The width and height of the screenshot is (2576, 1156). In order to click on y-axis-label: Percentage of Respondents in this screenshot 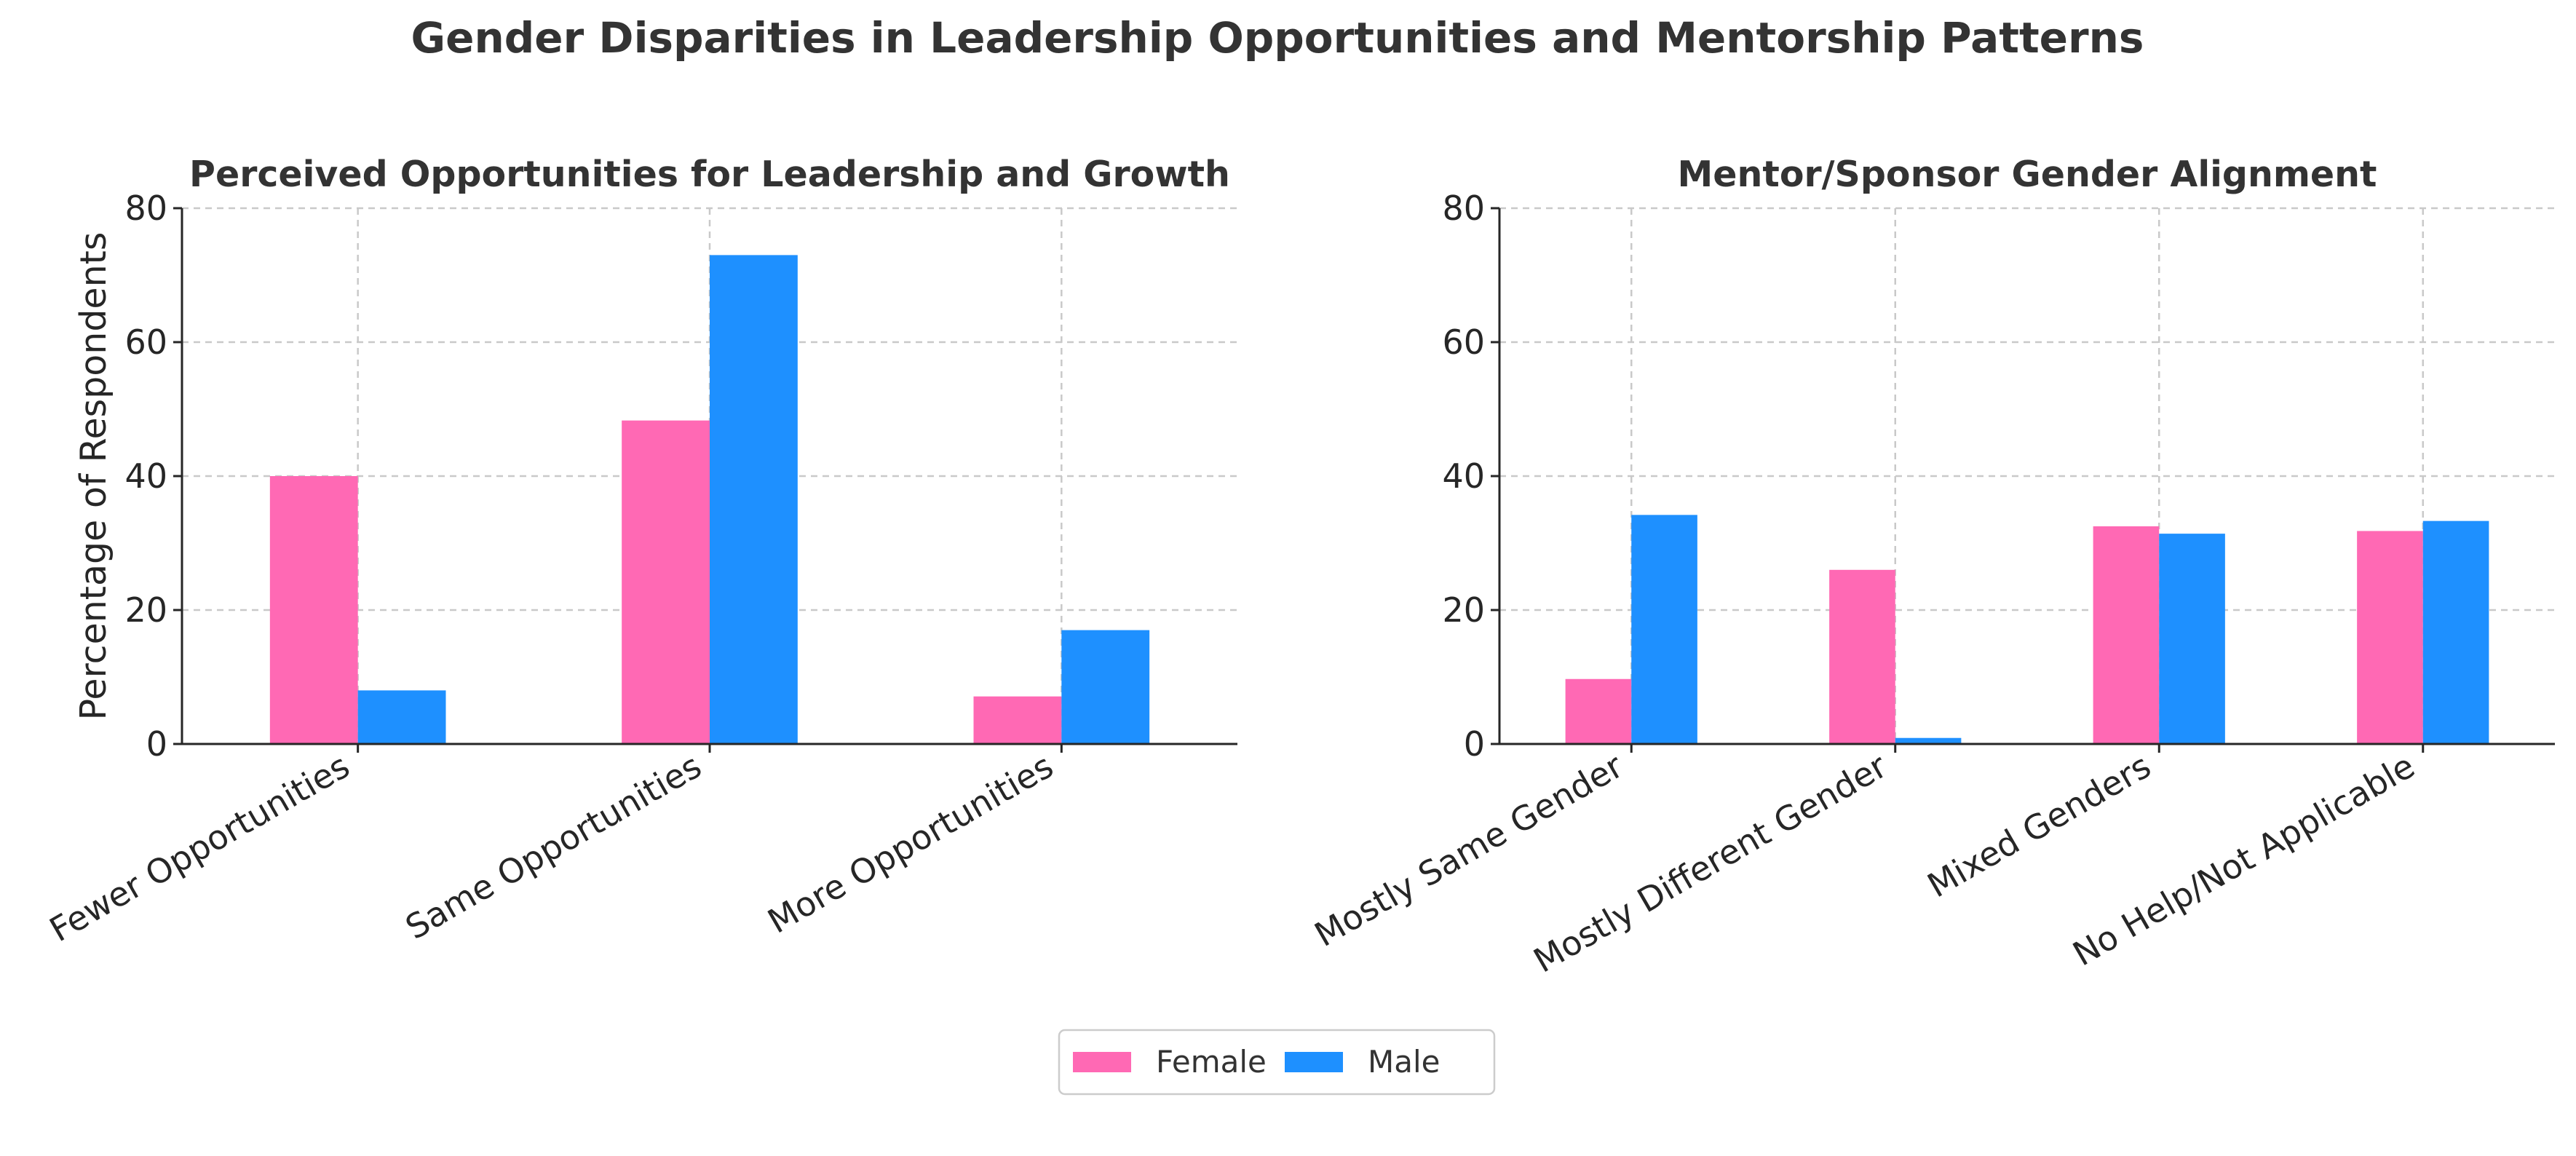, I will do `click(93, 476)`.